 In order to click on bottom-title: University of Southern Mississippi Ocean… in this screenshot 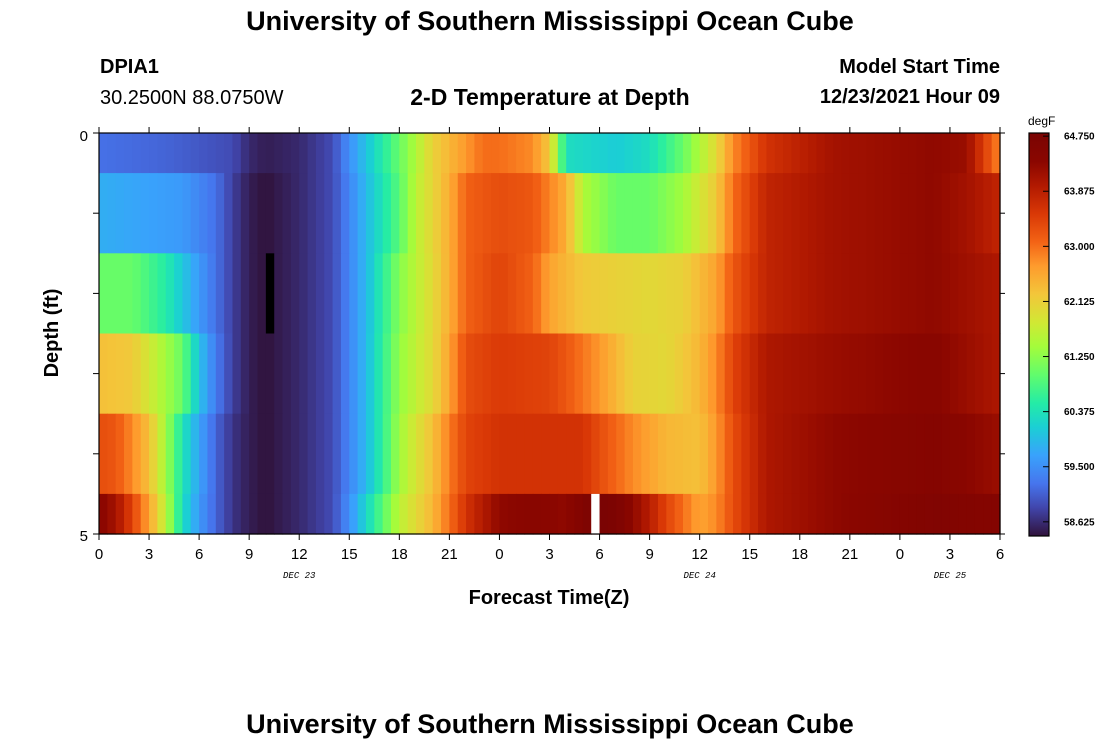, I will do `click(550, 724)`.